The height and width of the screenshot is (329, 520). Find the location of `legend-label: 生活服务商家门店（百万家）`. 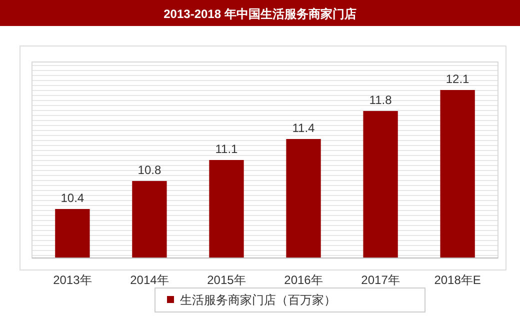

legend-label: 生活服务商家门店（百万家） is located at coordinates (258, 300).